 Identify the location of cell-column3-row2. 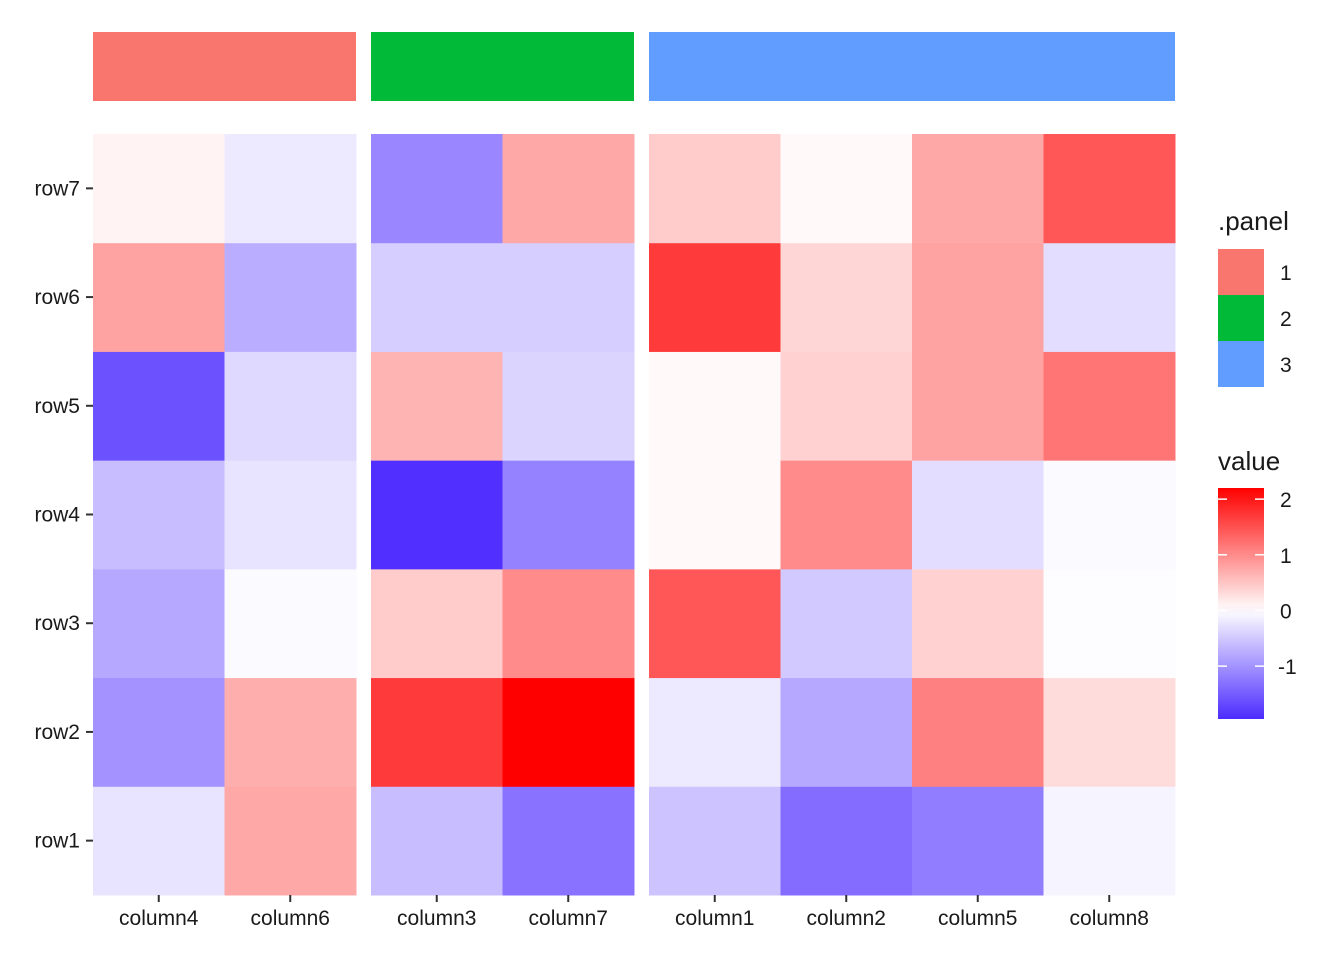
(437, 732).